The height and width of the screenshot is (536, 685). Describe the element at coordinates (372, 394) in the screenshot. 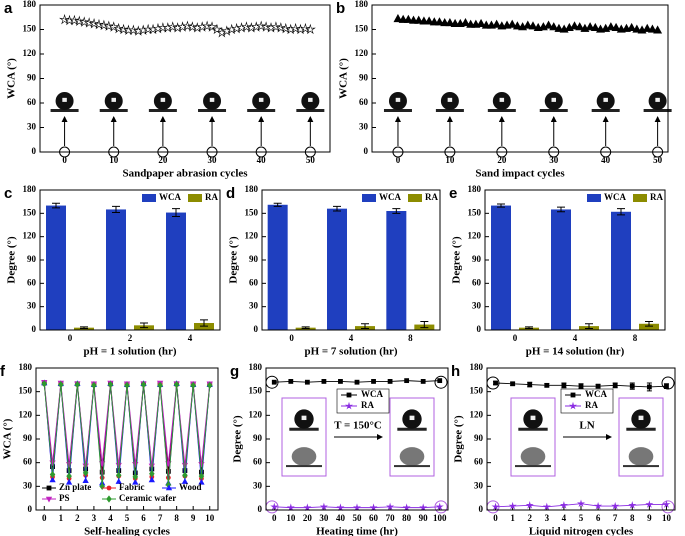

I see `legend-label: WCA` at that location.